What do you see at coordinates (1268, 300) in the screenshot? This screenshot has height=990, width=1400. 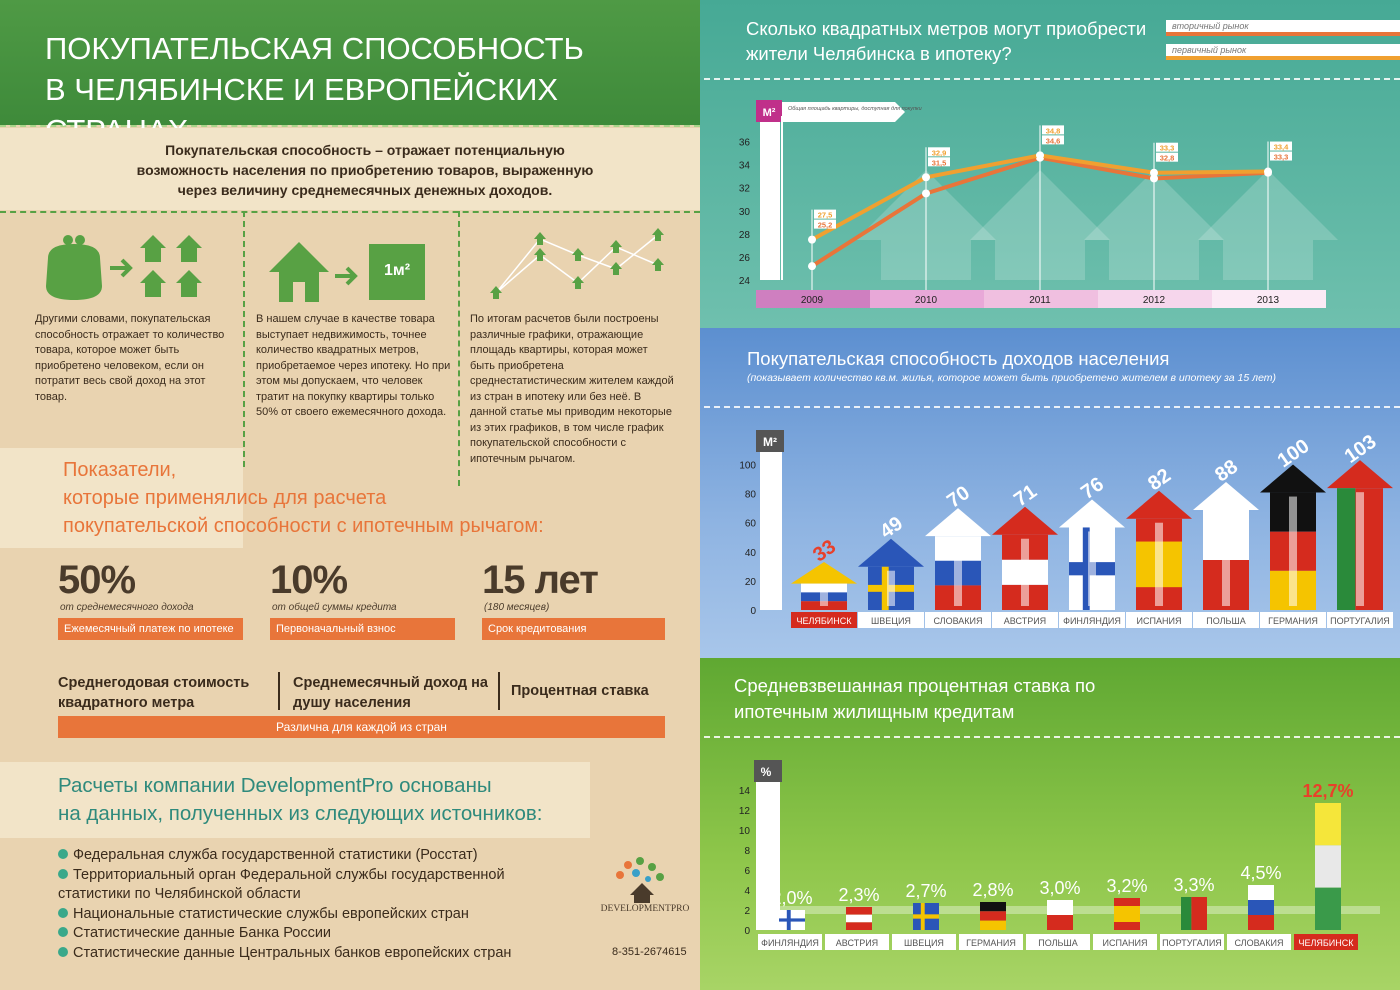 I see `x-tick-label: 2013` at bounding box center [1268, 300].